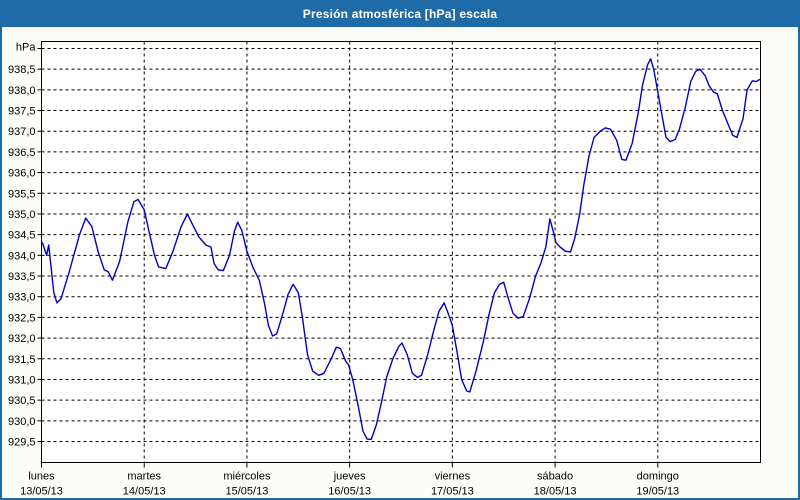 Image resolution: width=800 pixels, height=500 pixels. Describe the element at coordinates (22, 401) in the screenshot. I see `y-axis-label: 930,5` at that location.